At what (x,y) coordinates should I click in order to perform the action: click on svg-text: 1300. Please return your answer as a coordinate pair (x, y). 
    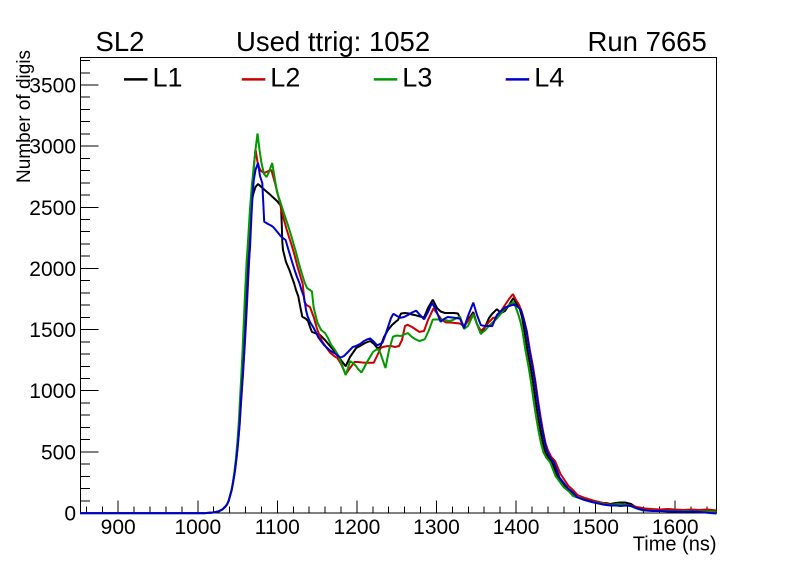
    Looking at the image, I should click on (436, 527).